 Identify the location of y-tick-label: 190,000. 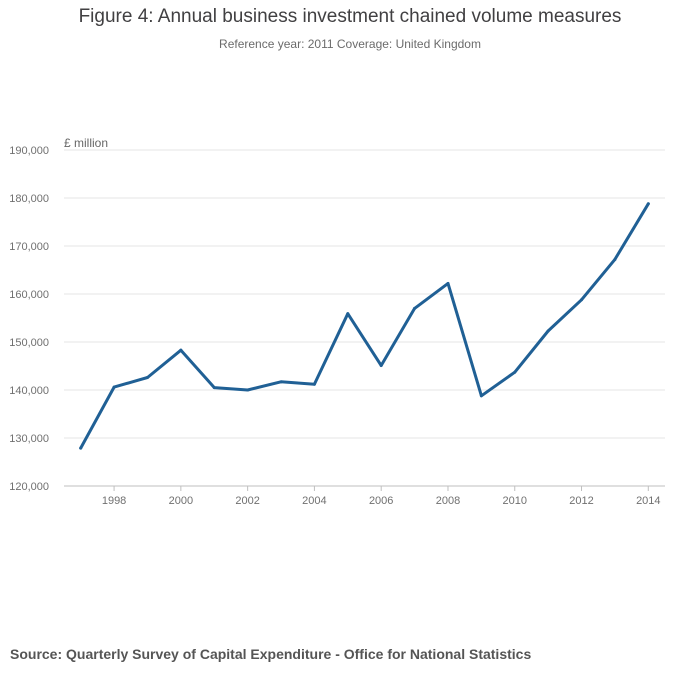
(29, 151).